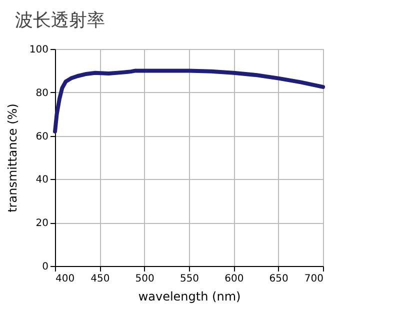 The image size is (401, 336). I want to click on y-axis-title: transmittance (%), so click(12, 158).